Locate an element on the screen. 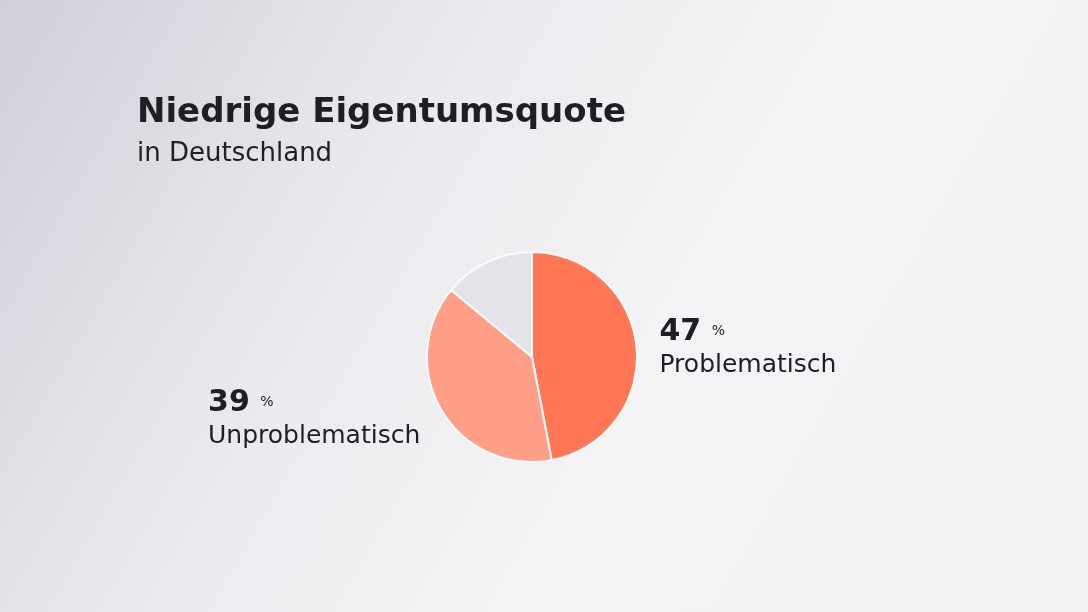  chart-title: Niedrige Eigentumsquote is located at coordinates (381, 110).